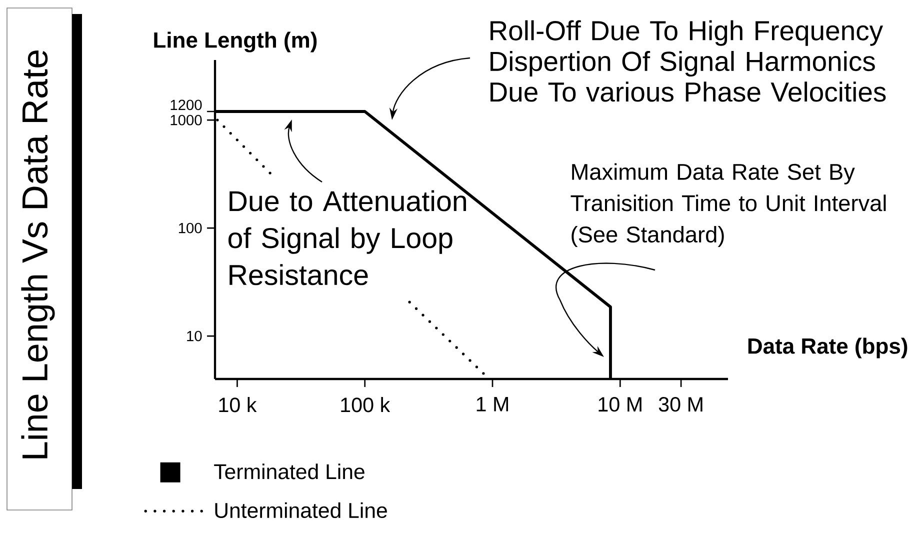 This screenshot has width=920, height=533. What do you see at coordinates (190, 228) in the screenshot?
I see `y-tick-label: 100` at bounding box center [190, 228].